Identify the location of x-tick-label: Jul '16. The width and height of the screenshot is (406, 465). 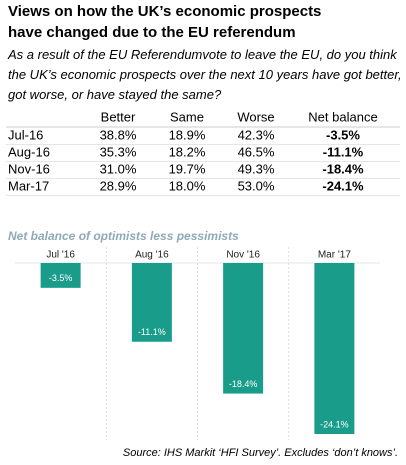
(60, 255).